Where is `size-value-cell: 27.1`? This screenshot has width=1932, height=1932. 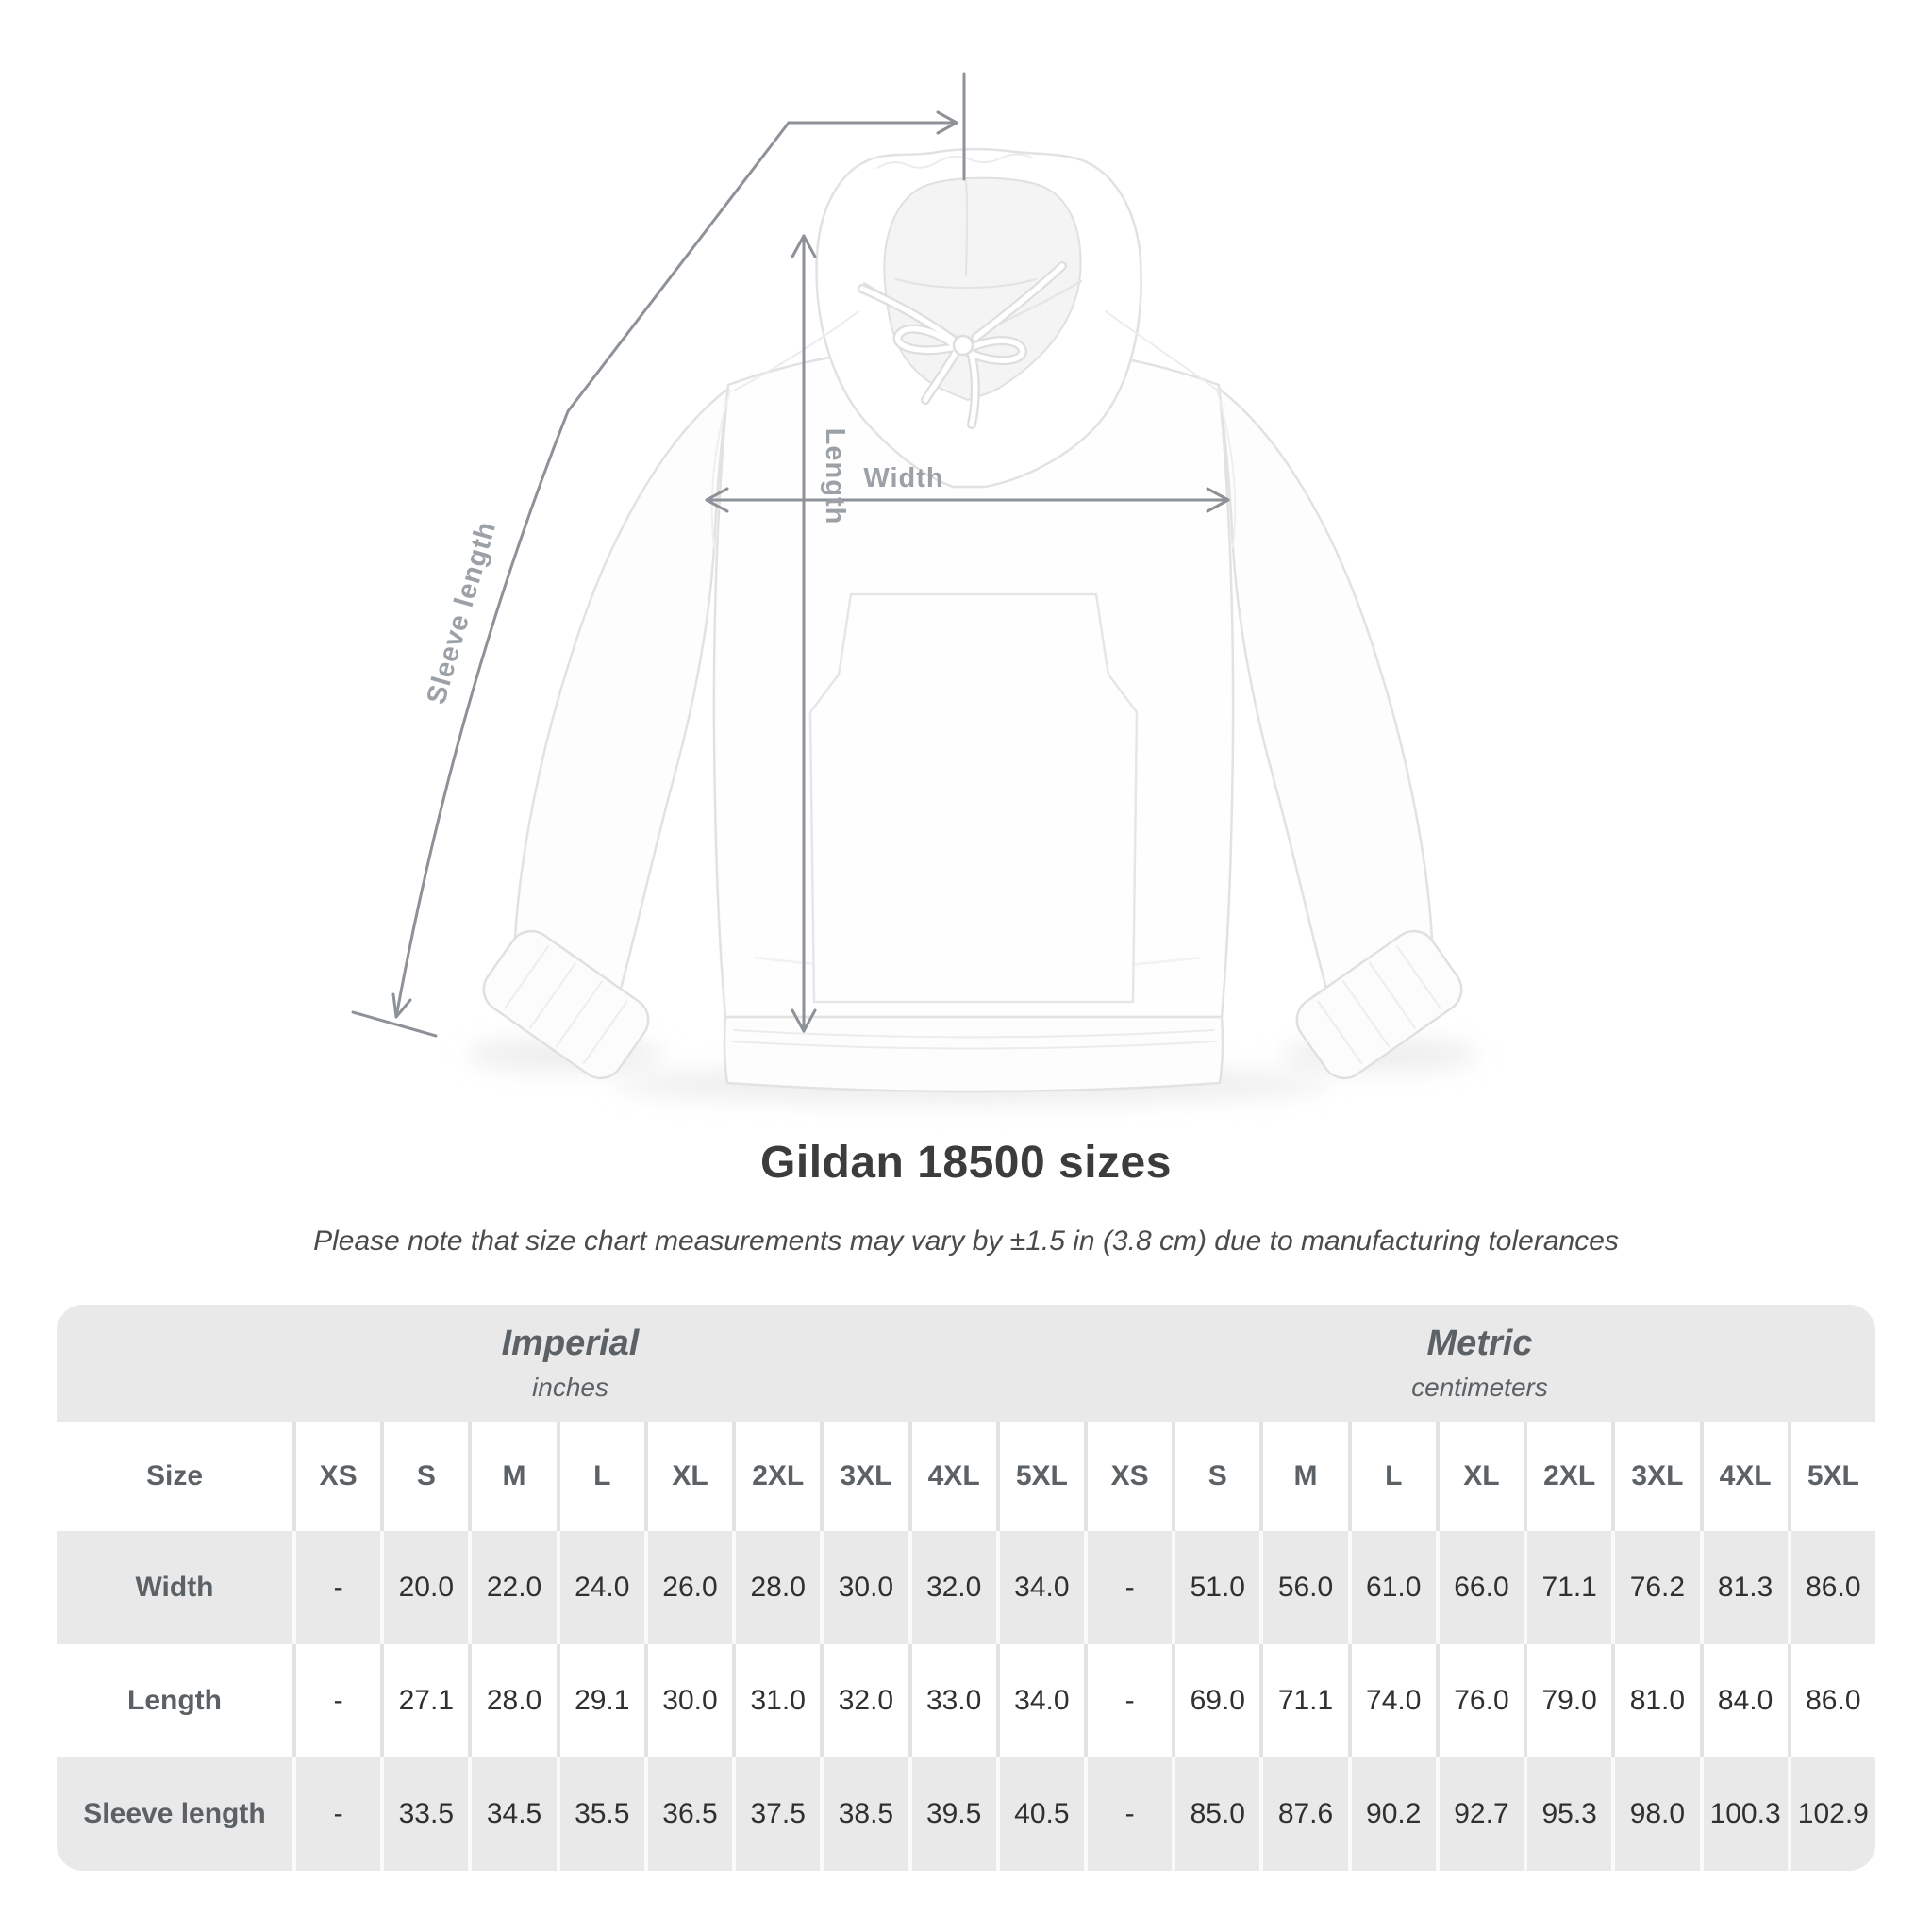 size-value-cell: 27.1 is located at coordinates (424, 1701).